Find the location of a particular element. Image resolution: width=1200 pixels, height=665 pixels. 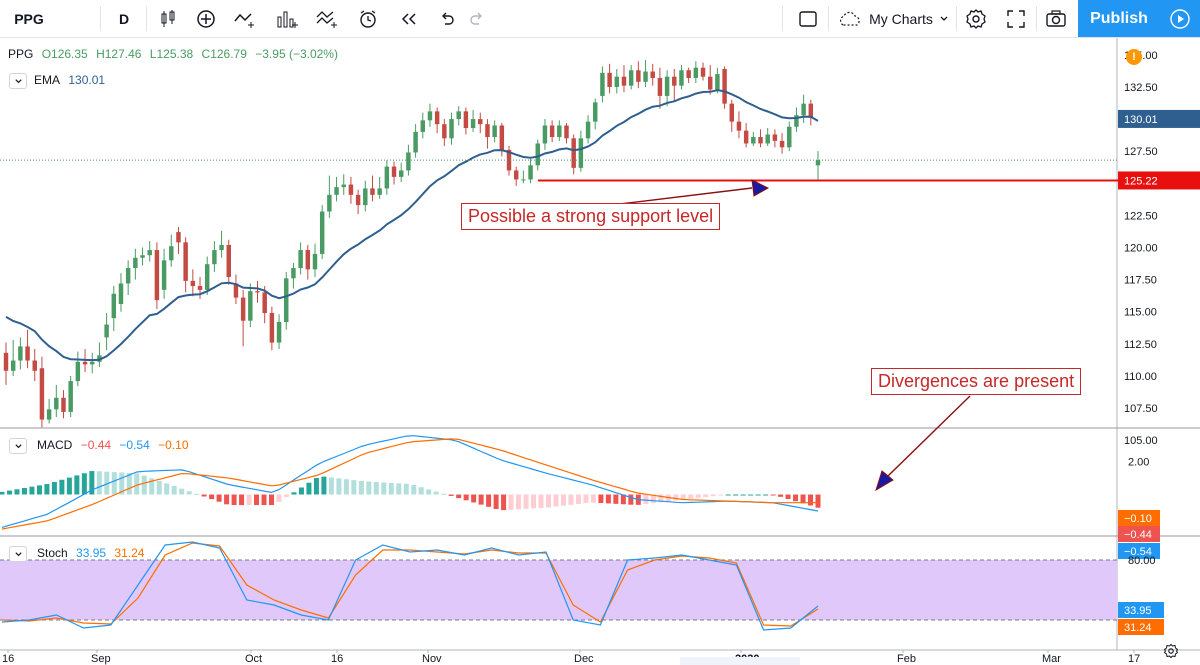

stoch-collapse-toggle is located at coordinates (18, 554).